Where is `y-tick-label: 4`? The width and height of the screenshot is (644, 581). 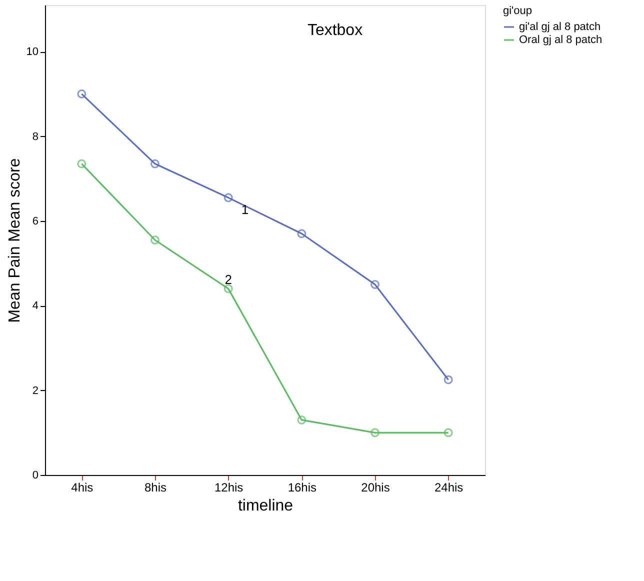
y-tick-label: 4 is located at coordinates (35, 306).